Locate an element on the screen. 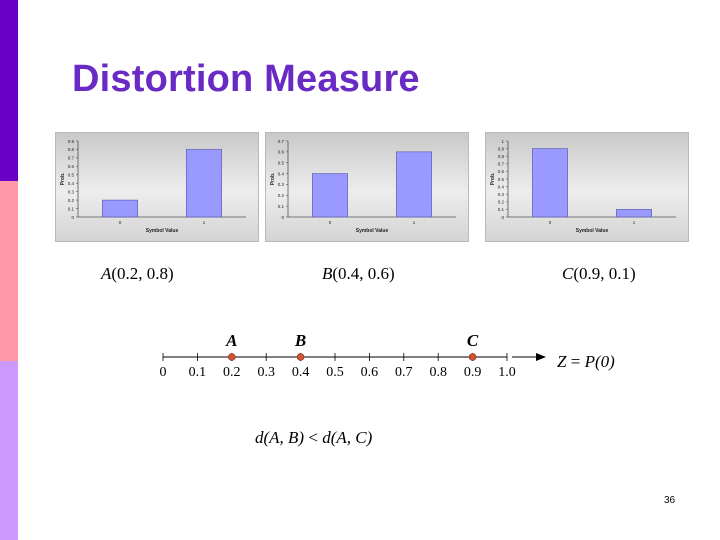 This screenshot has height=540, width=720. number-line-point-label: A is located at coordinates (232, 340).